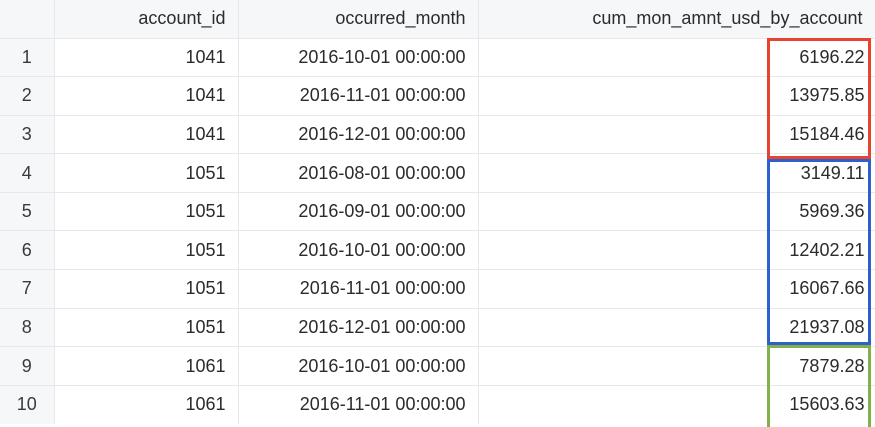  Describe the element at coordinates (676, 250) in the screenshot. I see `cell-cum-amount: 12402.21` at that location.